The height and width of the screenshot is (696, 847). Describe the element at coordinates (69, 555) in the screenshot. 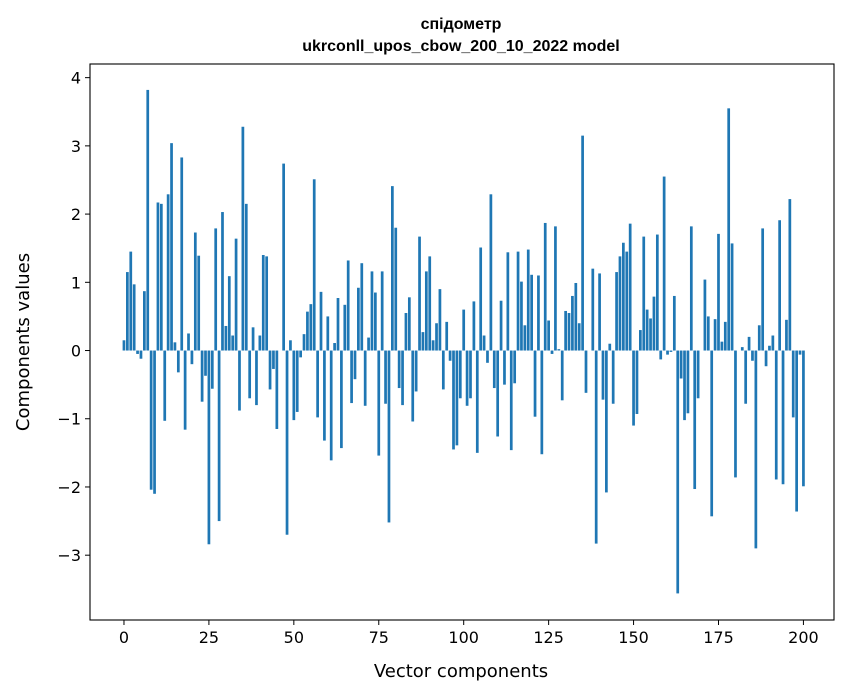

I see `y-tick-label: −3` at that location.